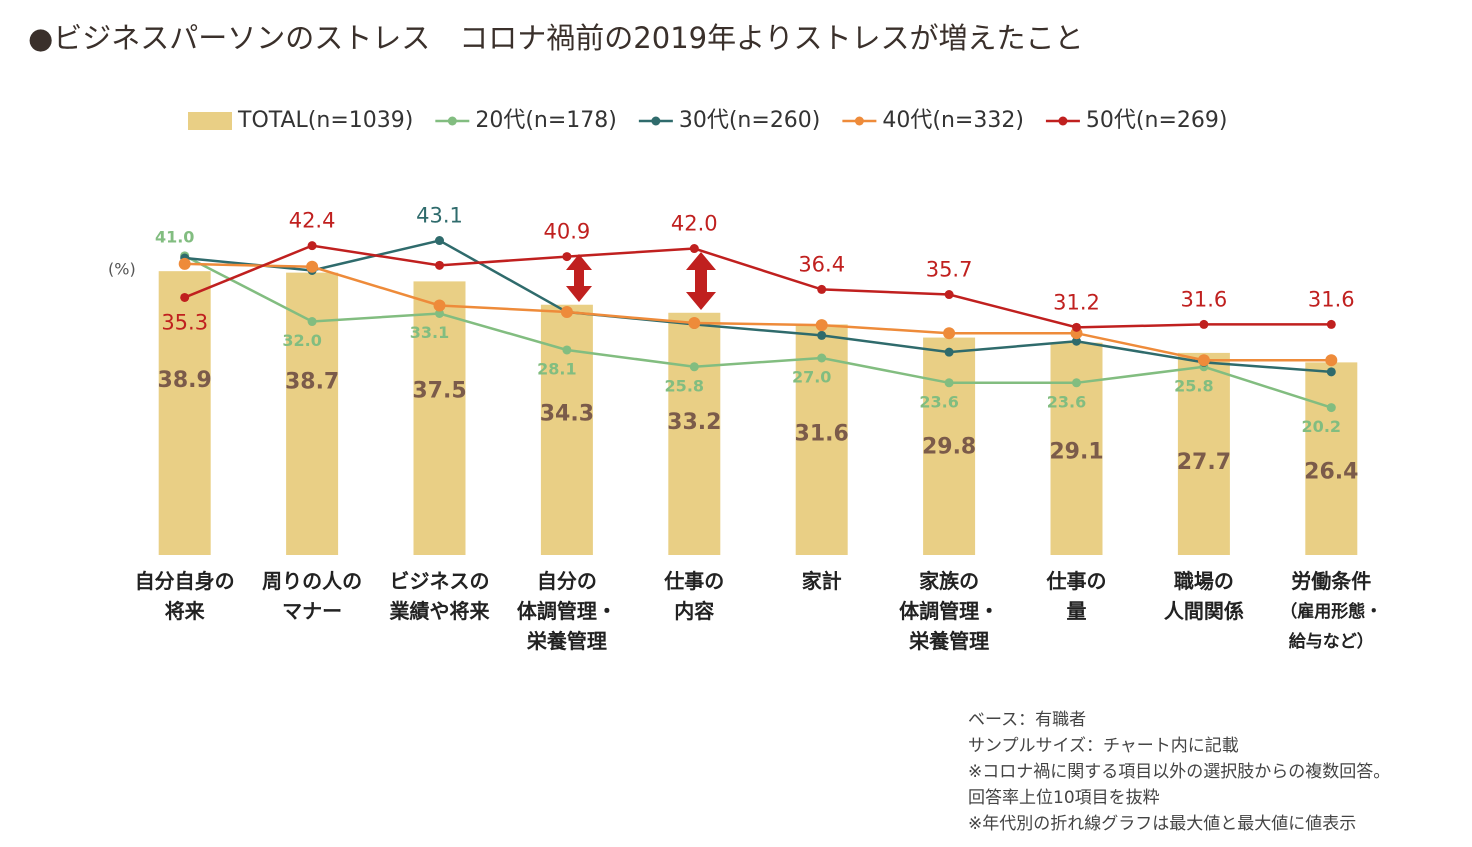  Describe the element at coordinates (174, 236) in the screenshot. I see `line-value-label: 41.0` at that location.